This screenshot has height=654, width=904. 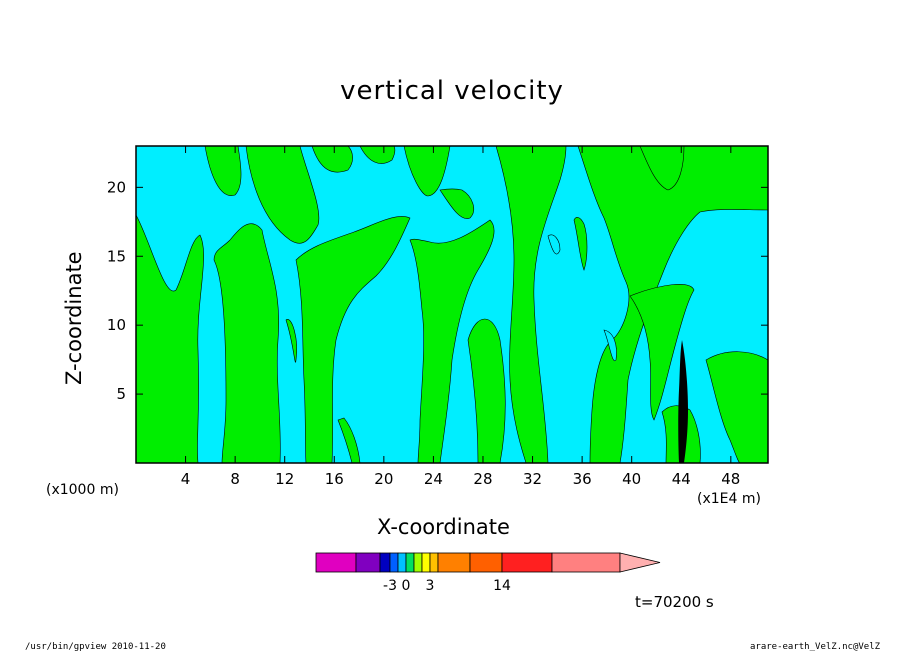 I want to click on y-tick-label: 5, so click(x=121, y=394).